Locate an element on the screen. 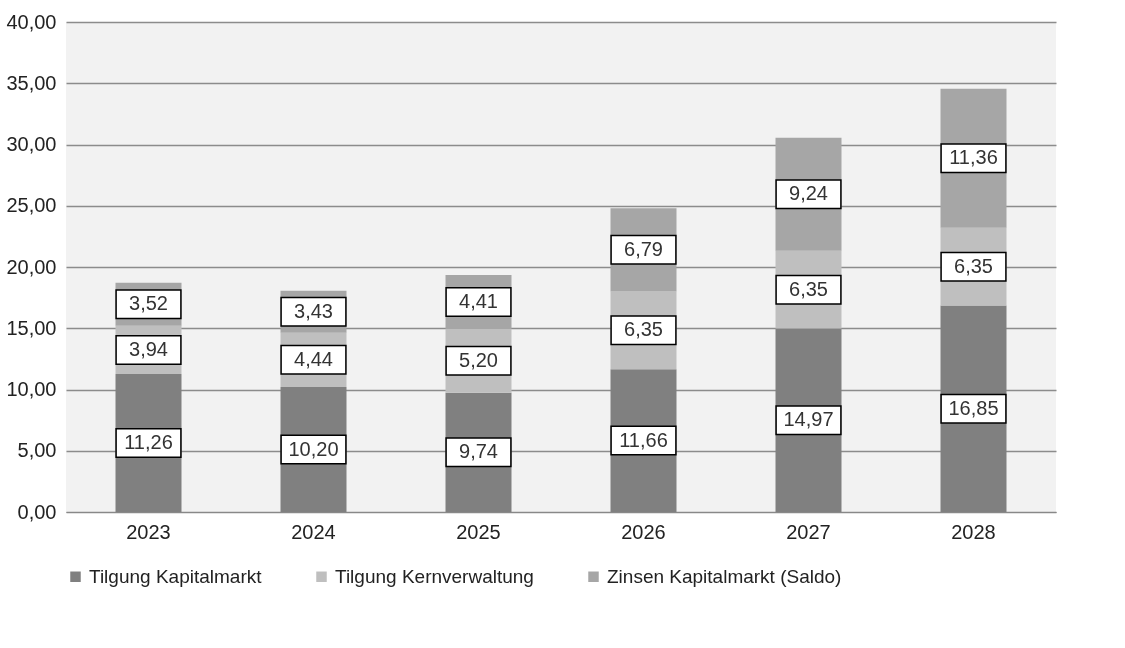 This screenshot has width=1125, height=648. data-label: 4,41 is located at coordinates (478, 300).